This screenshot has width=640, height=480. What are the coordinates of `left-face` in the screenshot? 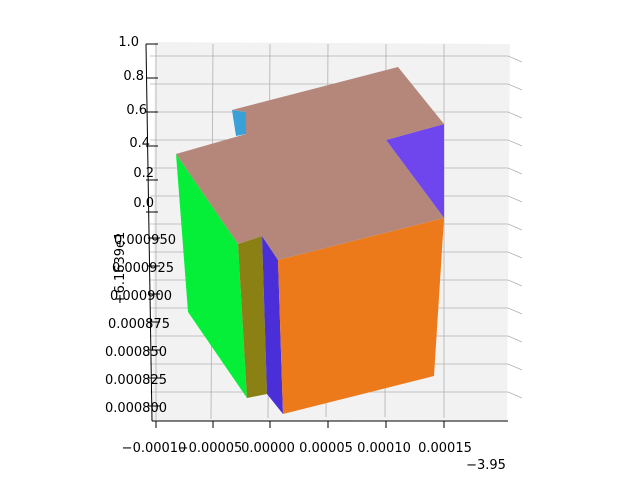 It's located at (211, 276).